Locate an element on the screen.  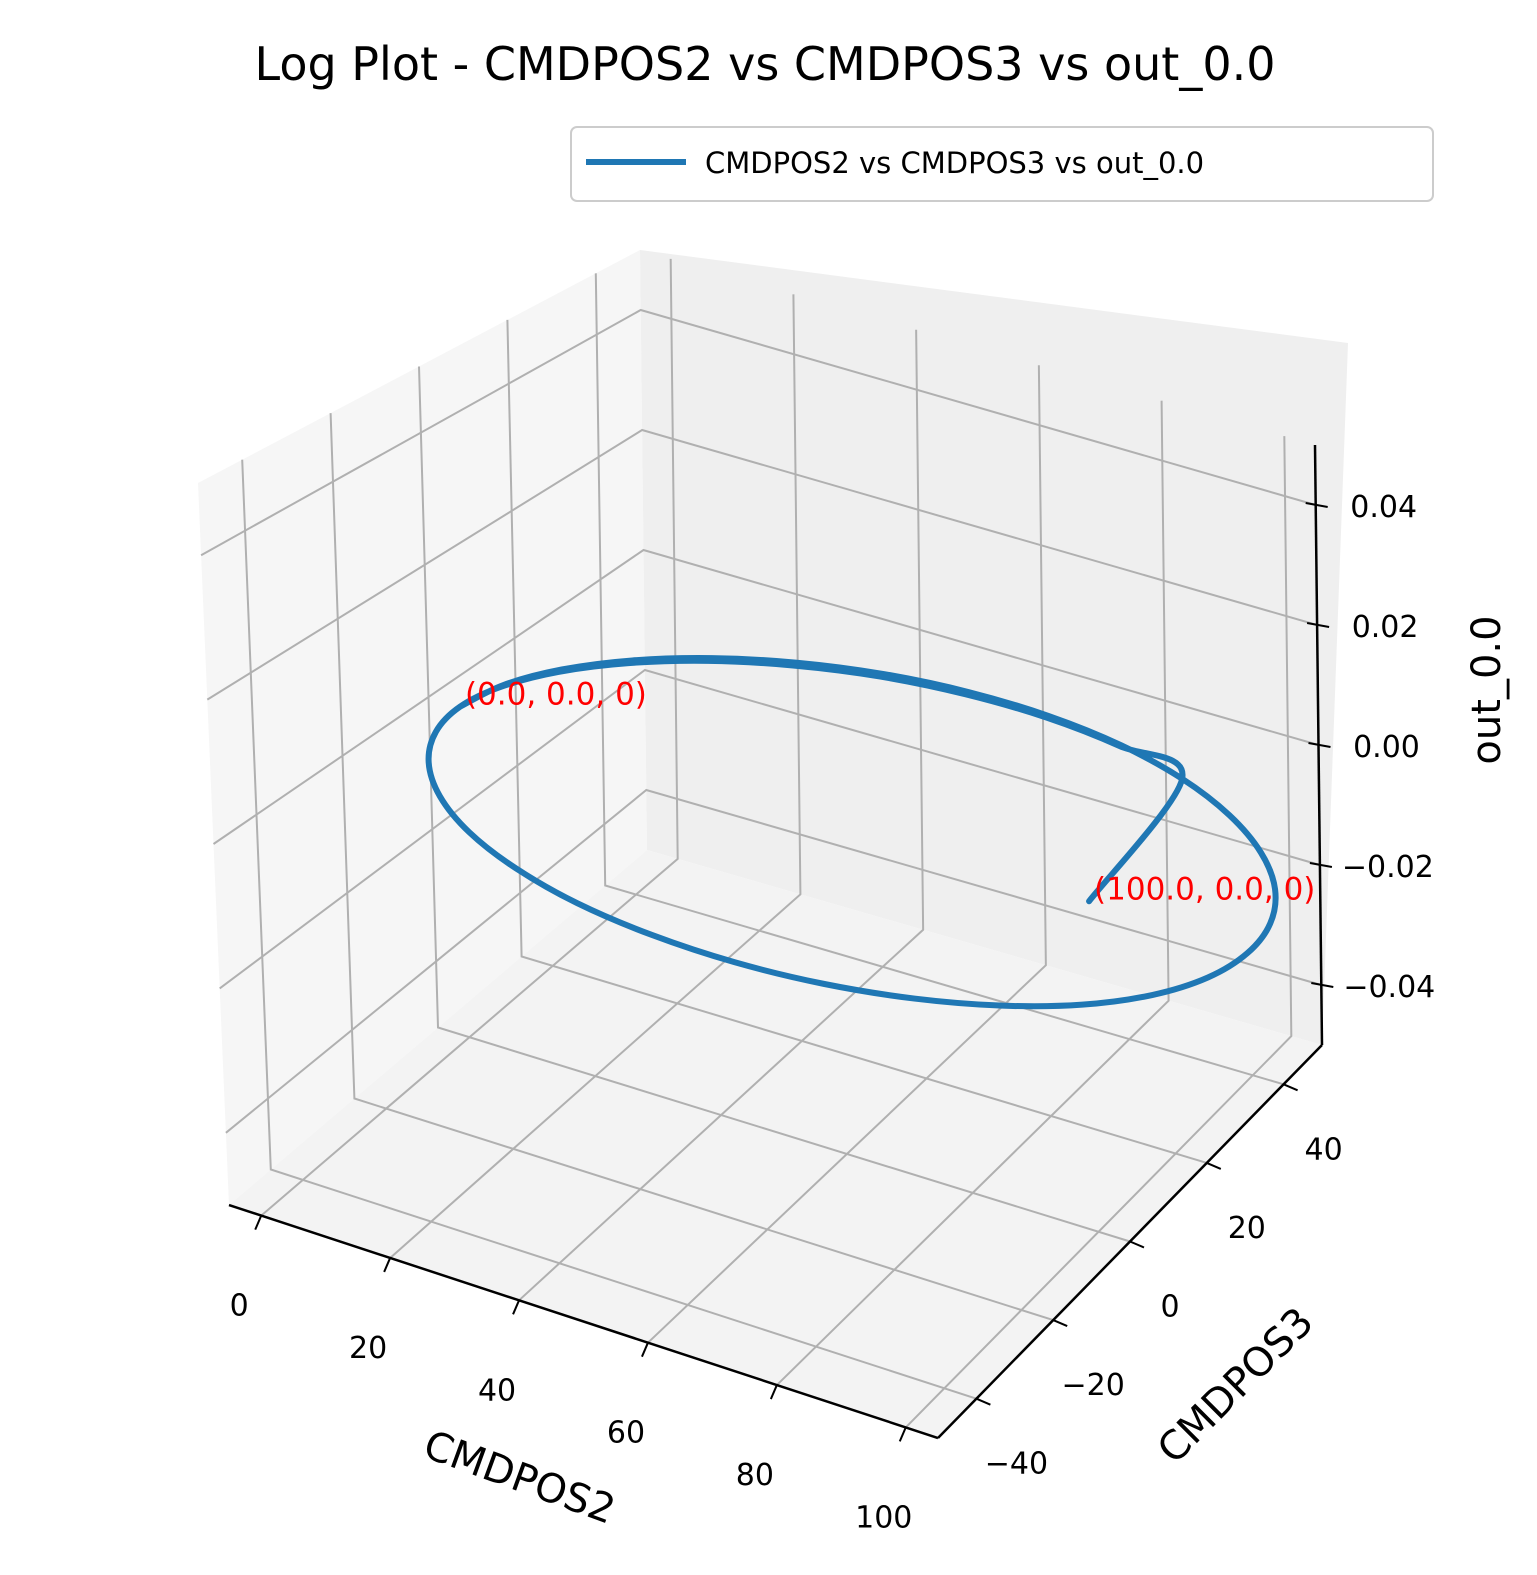
x-tick-label: 40 is located at coordinates (497, 1390).